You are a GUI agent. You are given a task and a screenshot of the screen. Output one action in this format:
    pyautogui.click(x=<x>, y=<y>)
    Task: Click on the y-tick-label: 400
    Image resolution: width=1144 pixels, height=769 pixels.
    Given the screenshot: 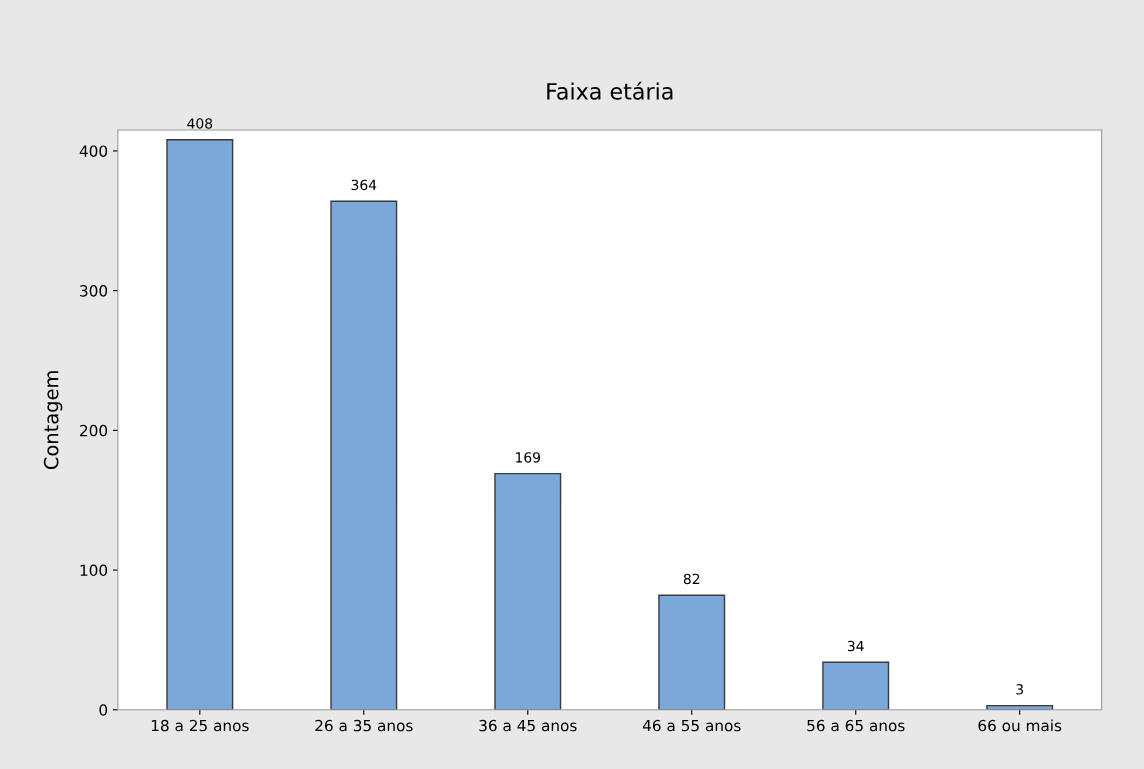 What is the action you would take?
    pyautogui.click(x=93, y=151)
    